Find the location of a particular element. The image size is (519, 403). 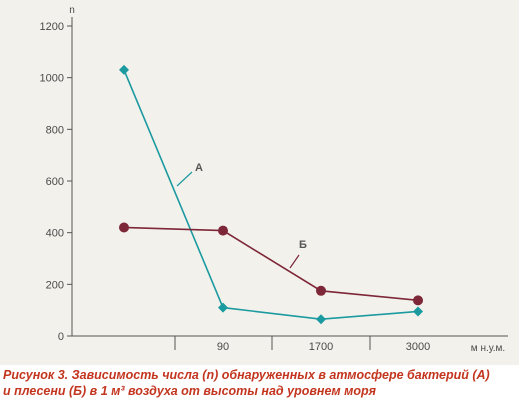

y-tick-label: 0 is located at coordinates (61, 337).